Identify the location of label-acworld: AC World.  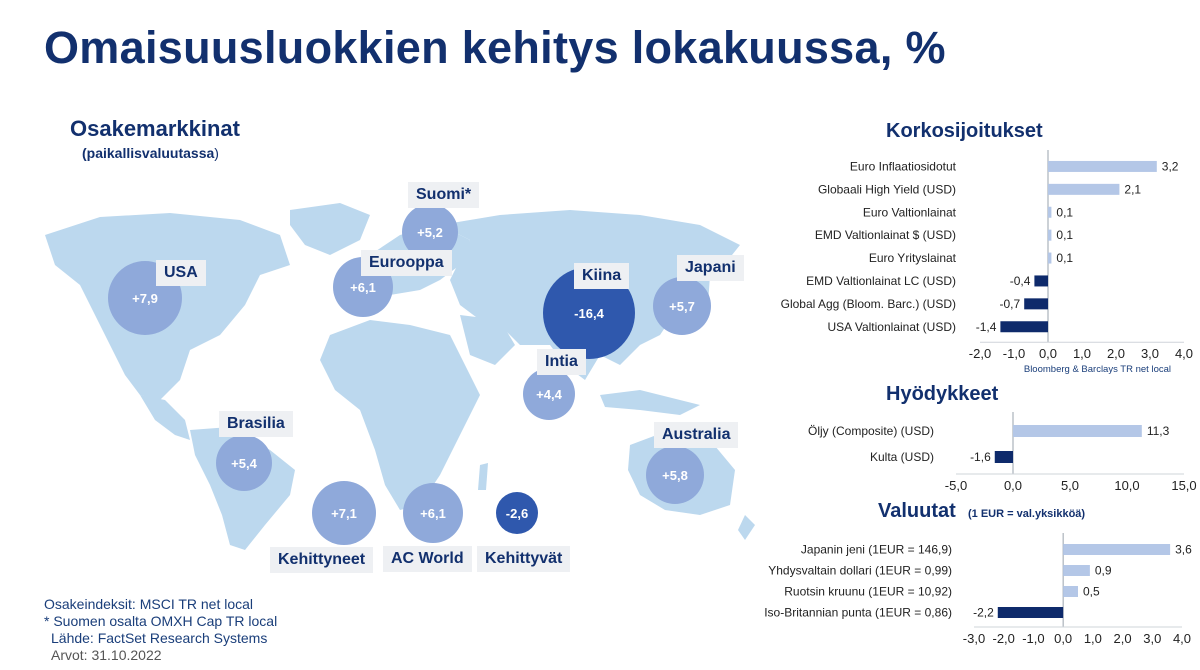
(427, 559).